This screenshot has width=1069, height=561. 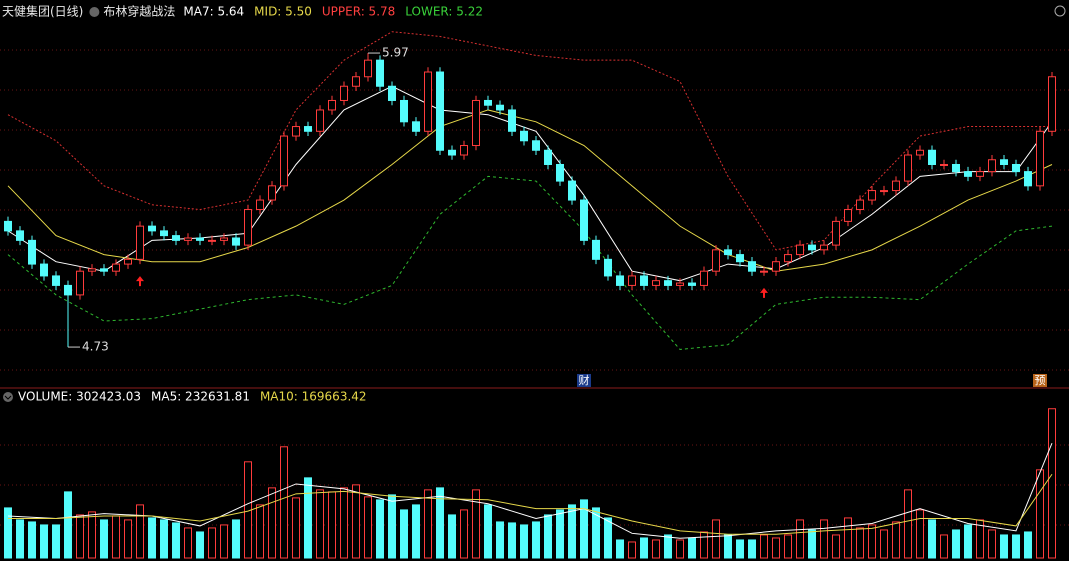 I want to click on menu-icon, so click(x=94, y=12).